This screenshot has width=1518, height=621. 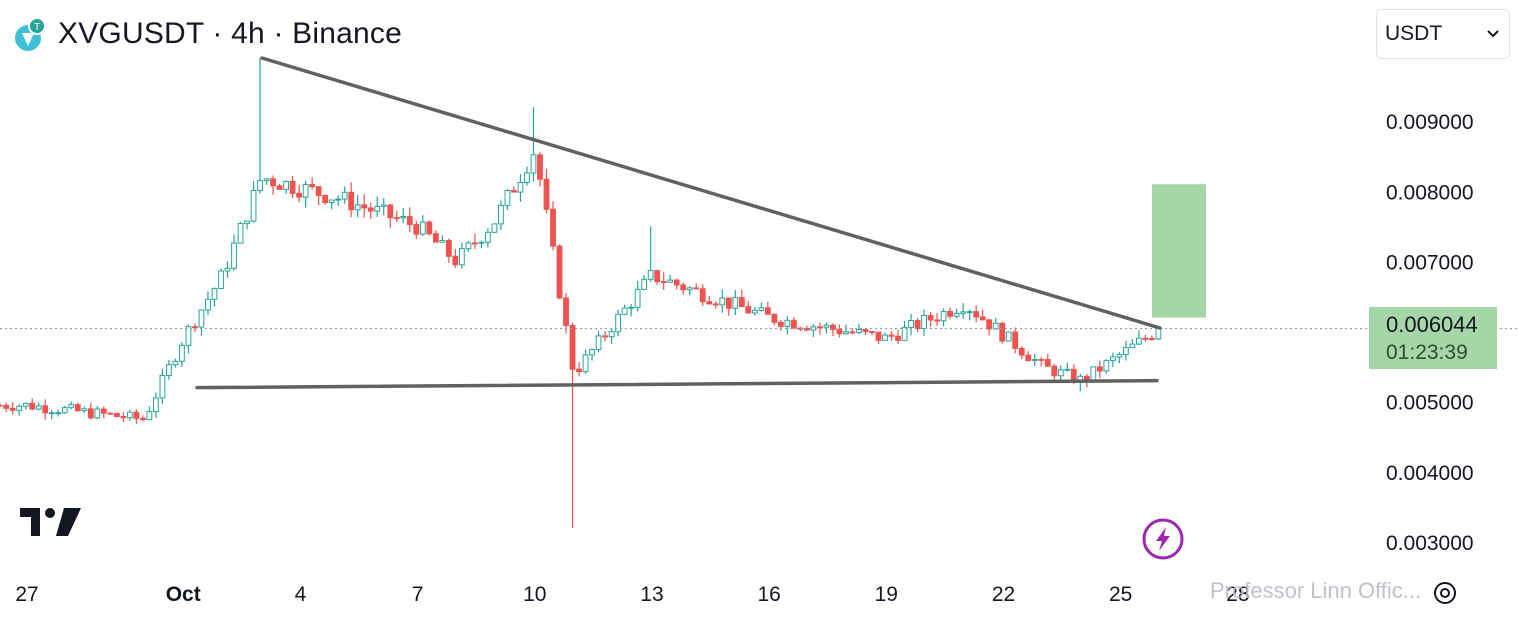 I want to click on x-tick-label: 4, so click(x=301, y=594).